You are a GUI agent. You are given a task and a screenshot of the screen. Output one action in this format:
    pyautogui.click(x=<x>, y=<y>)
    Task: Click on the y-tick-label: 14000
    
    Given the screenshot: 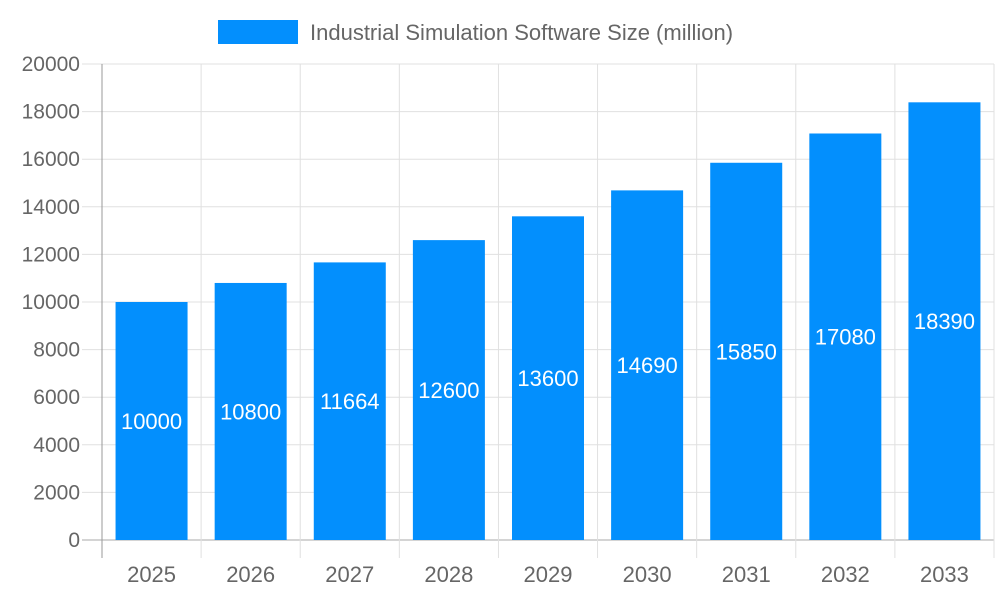 What is the action you would take?
    pyautogui.click(x=51, y=207)
    